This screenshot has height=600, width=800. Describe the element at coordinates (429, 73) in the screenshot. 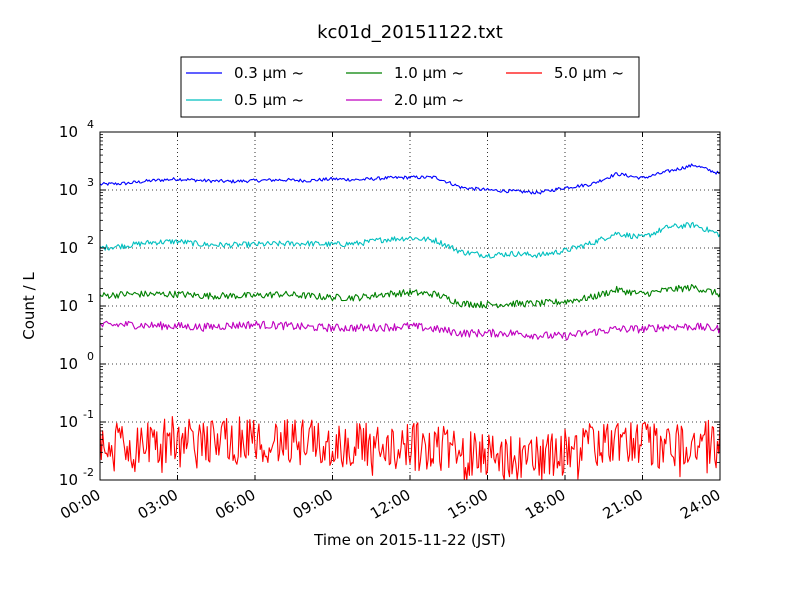

I see `legend-label-2: 1.0 μm ~` at that location.